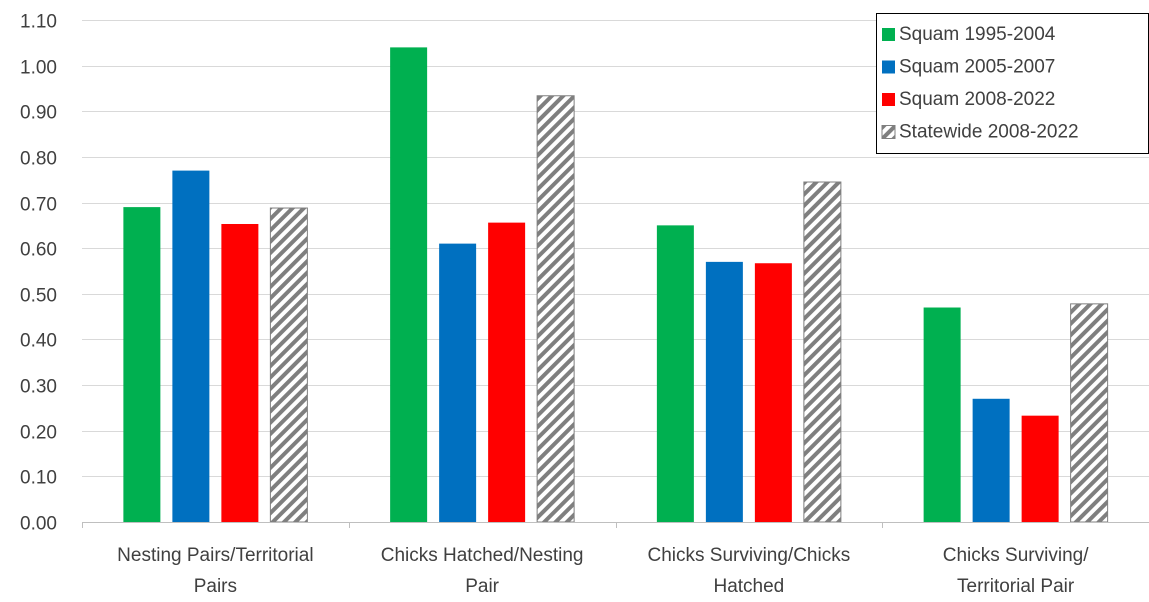 The height and width of the screenshot is (602, 1149). What do you see at coordinates (38, 250) in the screenshot?
I see `y-tick-label: 0.60` at bounding box center [38, 250].